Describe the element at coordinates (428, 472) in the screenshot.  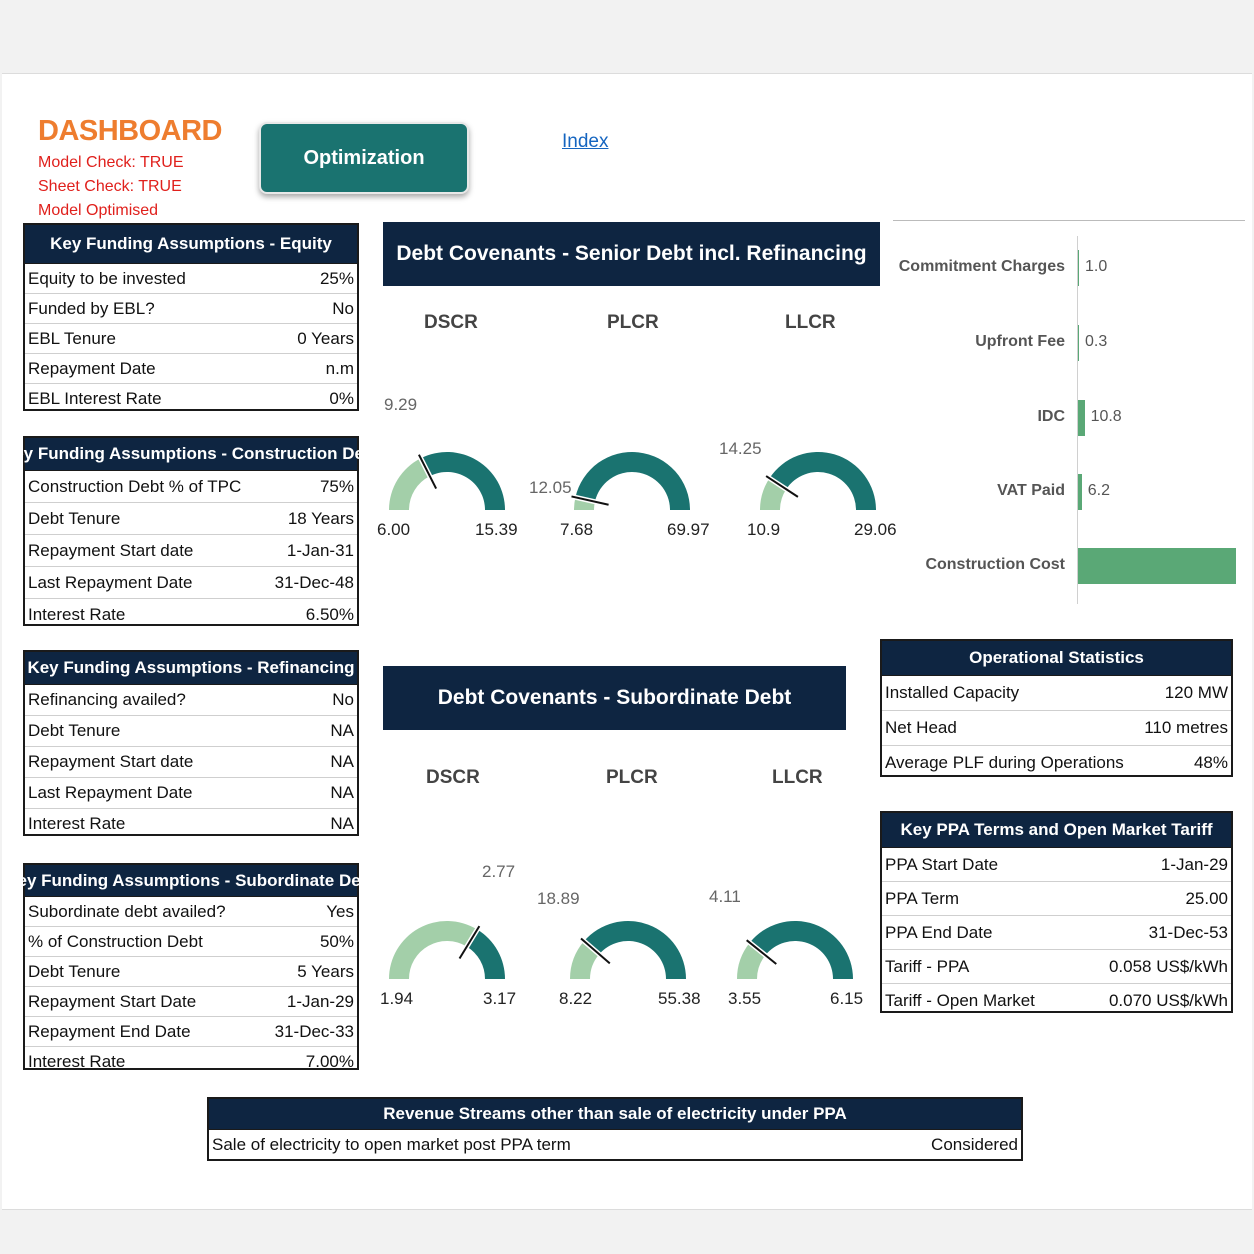
I see `gauge-needle-senior-dscr` at that location.